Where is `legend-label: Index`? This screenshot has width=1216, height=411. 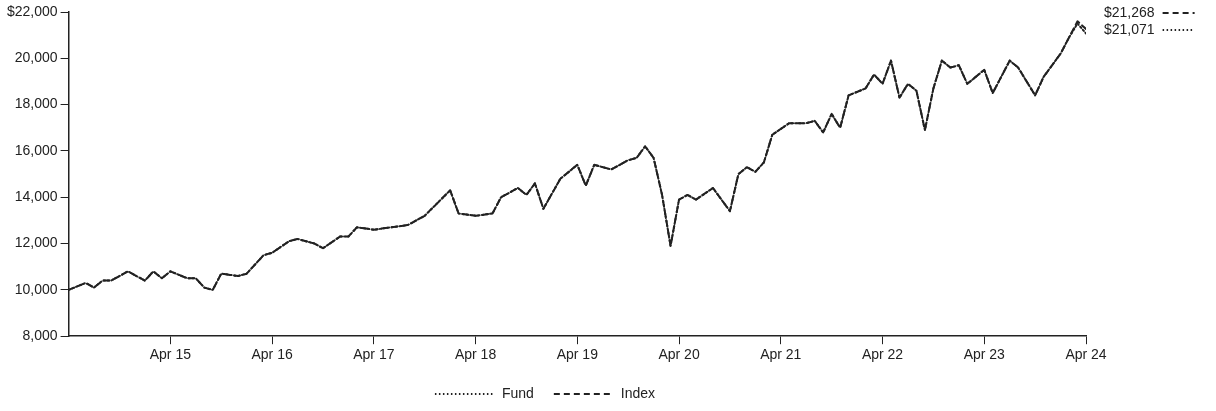
legend-label: Index is located at coordinates (638, 392).